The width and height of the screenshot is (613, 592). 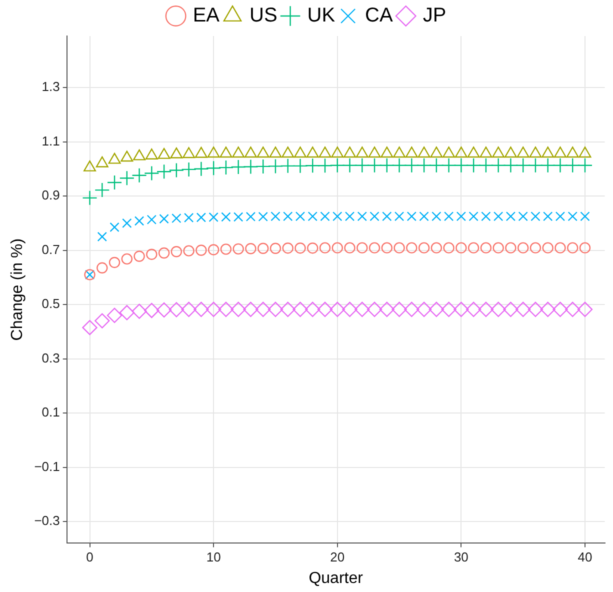 I want to click on legend-label: EA, so click(x=206, y=15).